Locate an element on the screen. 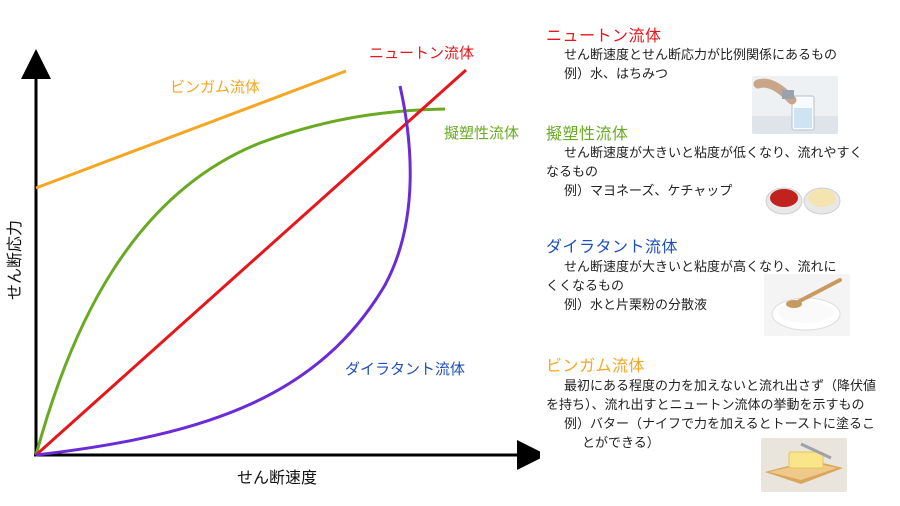  section-line: せん断速度とせん断応力が比例関係にあるもの is located at coordinates (701, 55).